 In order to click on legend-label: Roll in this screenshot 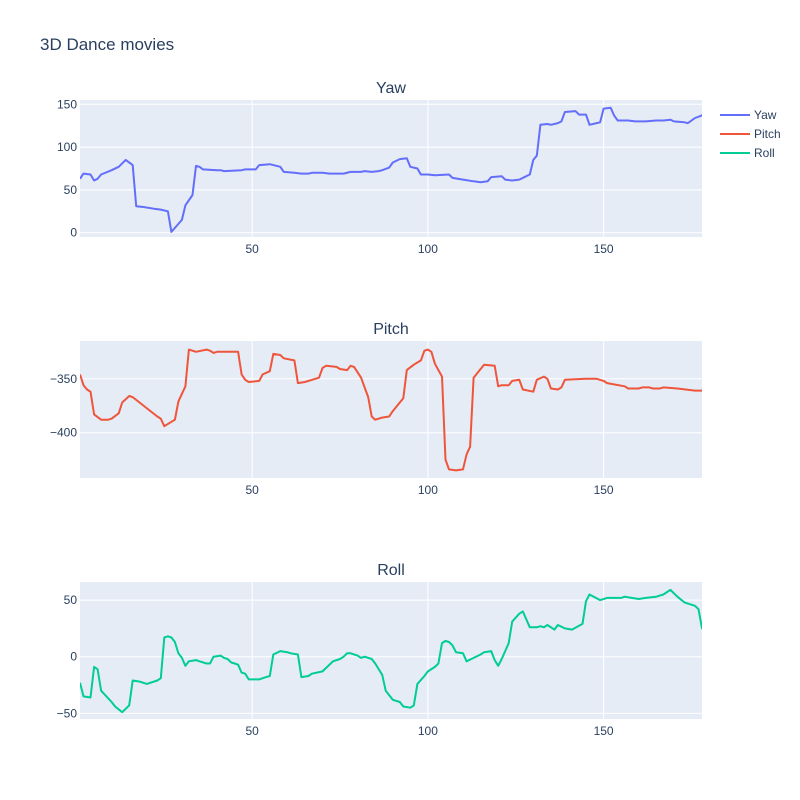, I will do `click(764, 153)`.